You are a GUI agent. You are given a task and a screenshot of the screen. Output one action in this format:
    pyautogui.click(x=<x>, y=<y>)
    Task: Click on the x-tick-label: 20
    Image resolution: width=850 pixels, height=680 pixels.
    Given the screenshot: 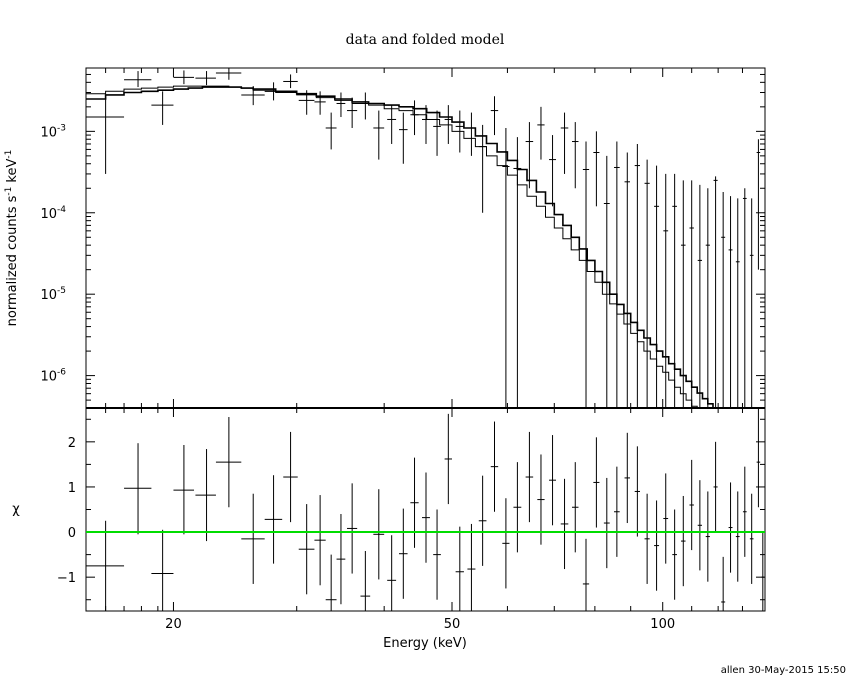 What is the action you would take?
    pyautogui.click(x=173, y=624)
    